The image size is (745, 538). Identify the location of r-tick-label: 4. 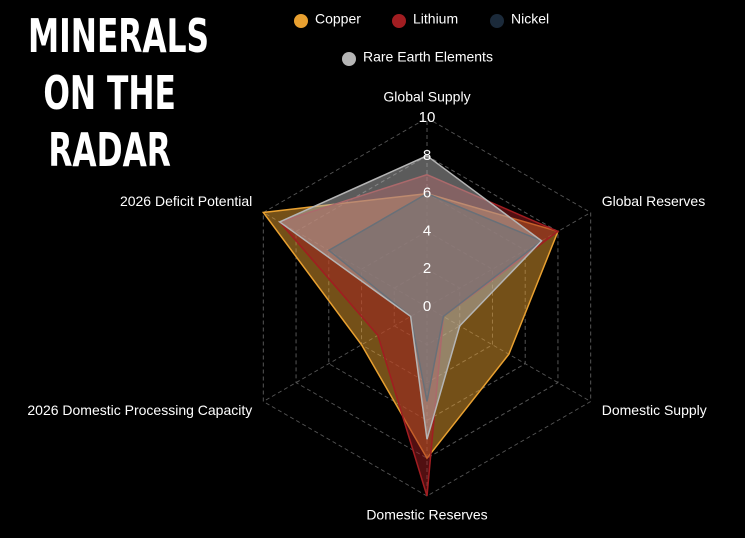
(427, 230).